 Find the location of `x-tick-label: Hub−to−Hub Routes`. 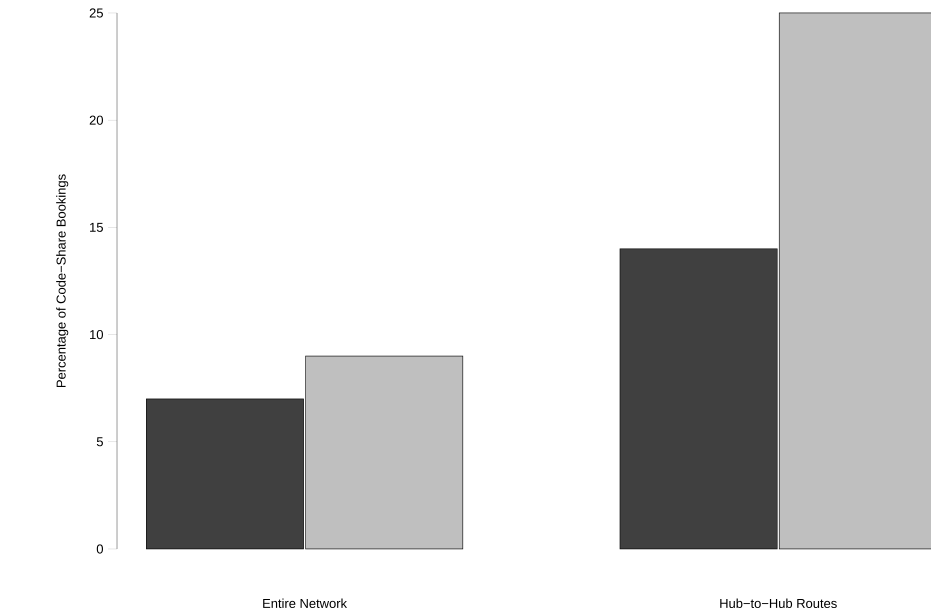

x-tick-label: Hub−to−Hub Routes is located at coordinates (778, 603).